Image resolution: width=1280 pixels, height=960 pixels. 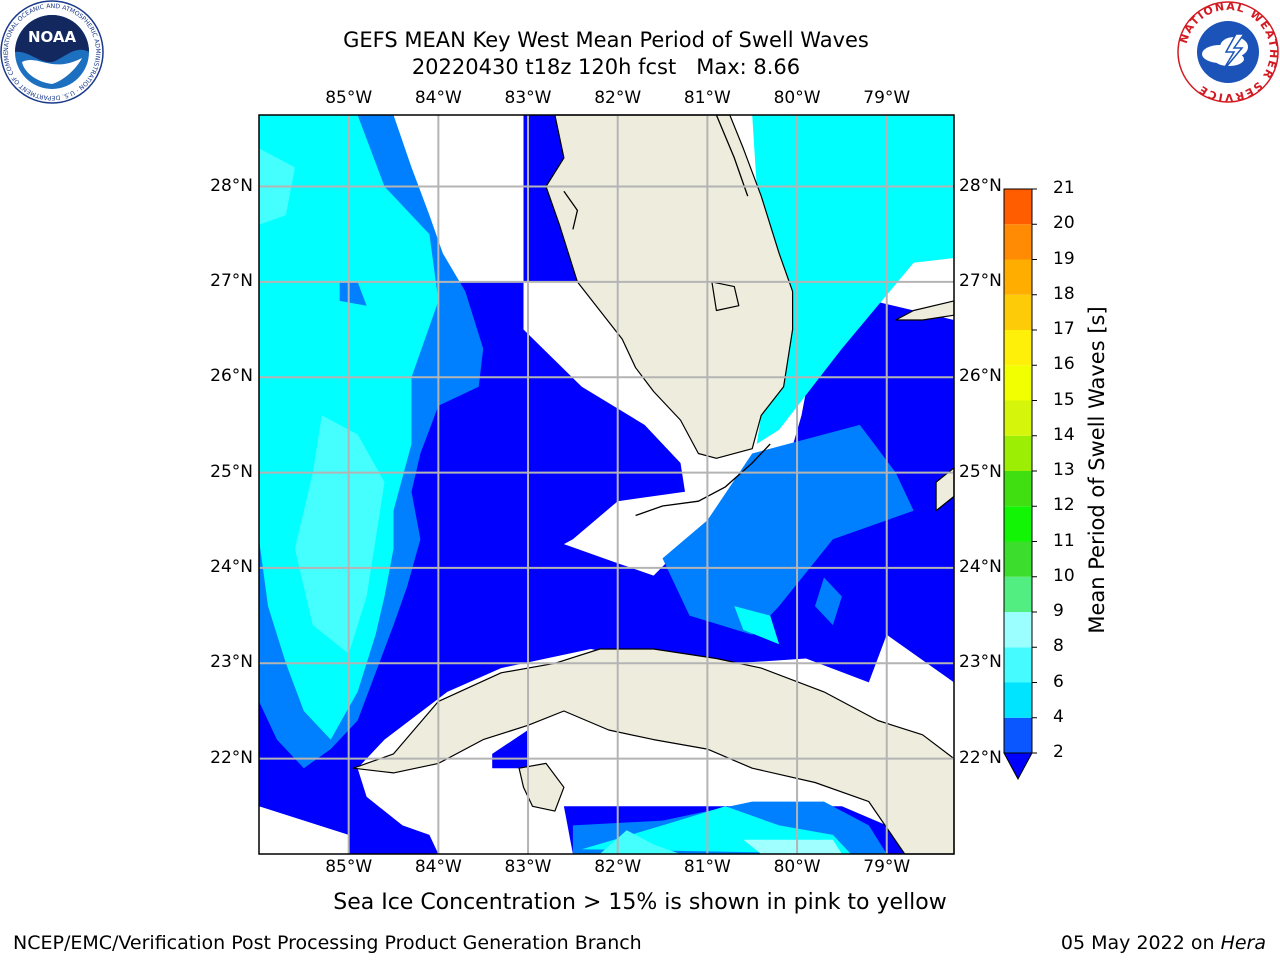 I want to click on colorbar-tick-label: 16, so click(x=1064, y=364).